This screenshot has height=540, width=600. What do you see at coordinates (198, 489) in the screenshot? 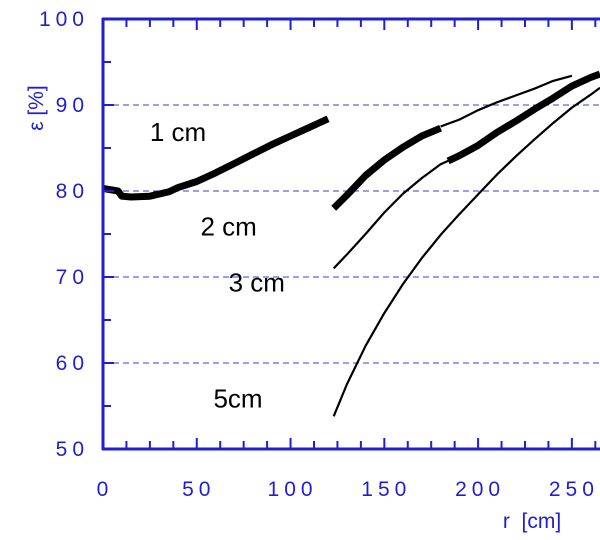
I see `x-tick-label: 50` at bounding box center [198, 489].